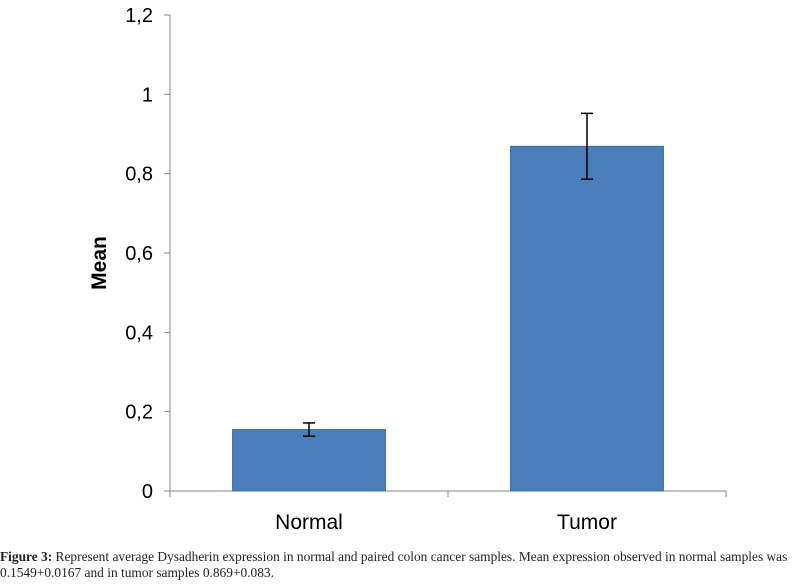 The width and height of the screenshot is (800, 586). I want to click on x-ticks, so click(448, 494).